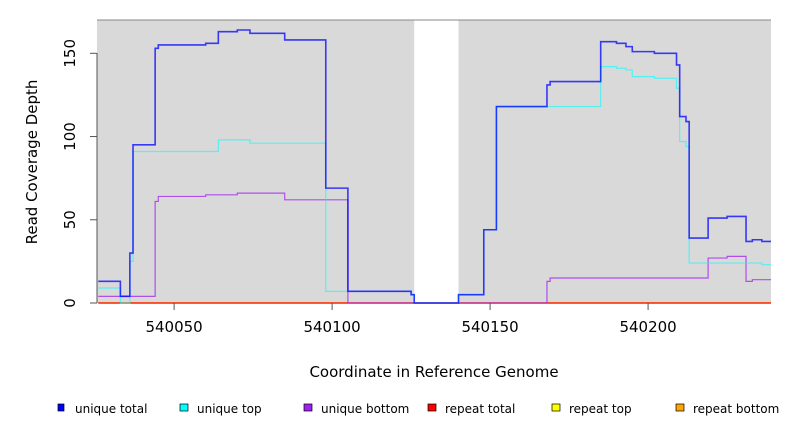 This screenshot has height=436, width=792. I want to click on x-axis-label: Coordinate in Reference Genome, so click(433, 372).